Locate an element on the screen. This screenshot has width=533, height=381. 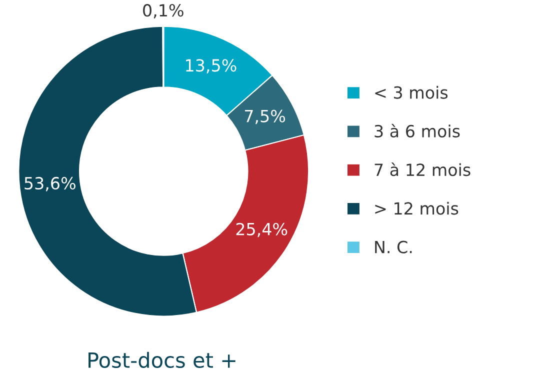
legend-label: > 12 mois is located at coordinates (416, 208).